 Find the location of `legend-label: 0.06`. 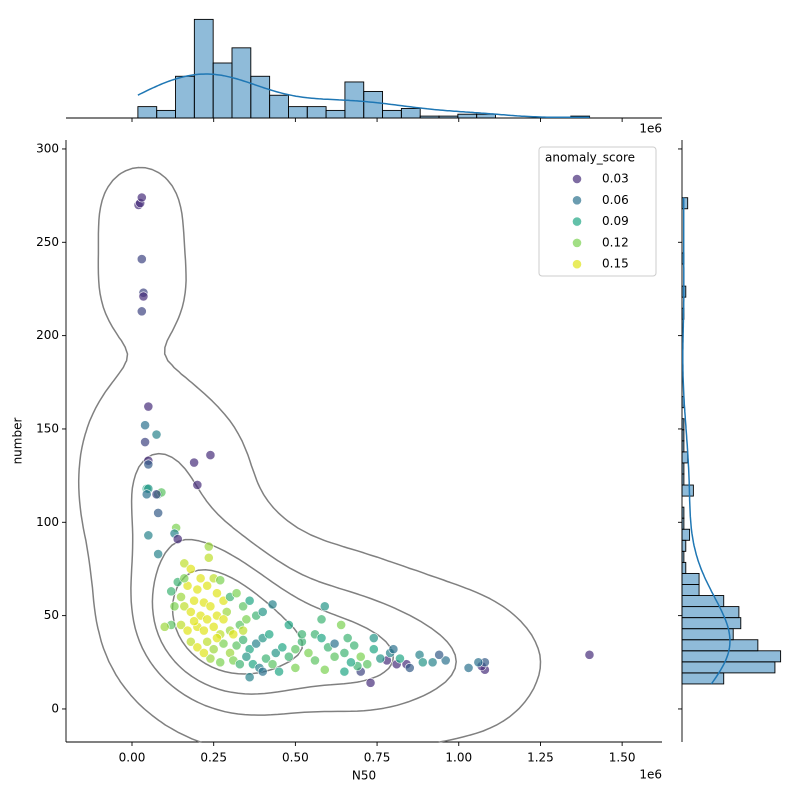

legend-label: 0.06 is located at coordinates (615, 200).